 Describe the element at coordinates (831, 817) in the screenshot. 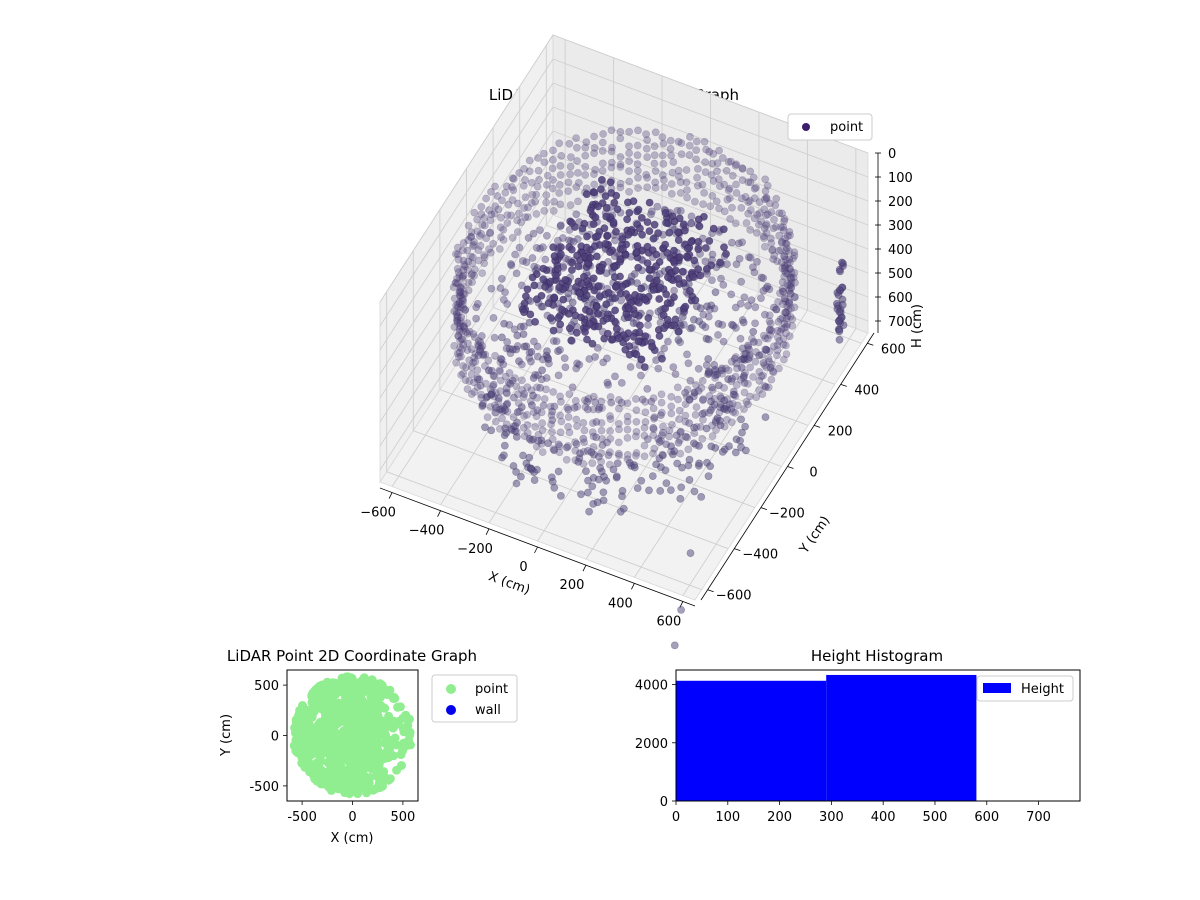

I see `x-tick-label-hist: 300` at that location.